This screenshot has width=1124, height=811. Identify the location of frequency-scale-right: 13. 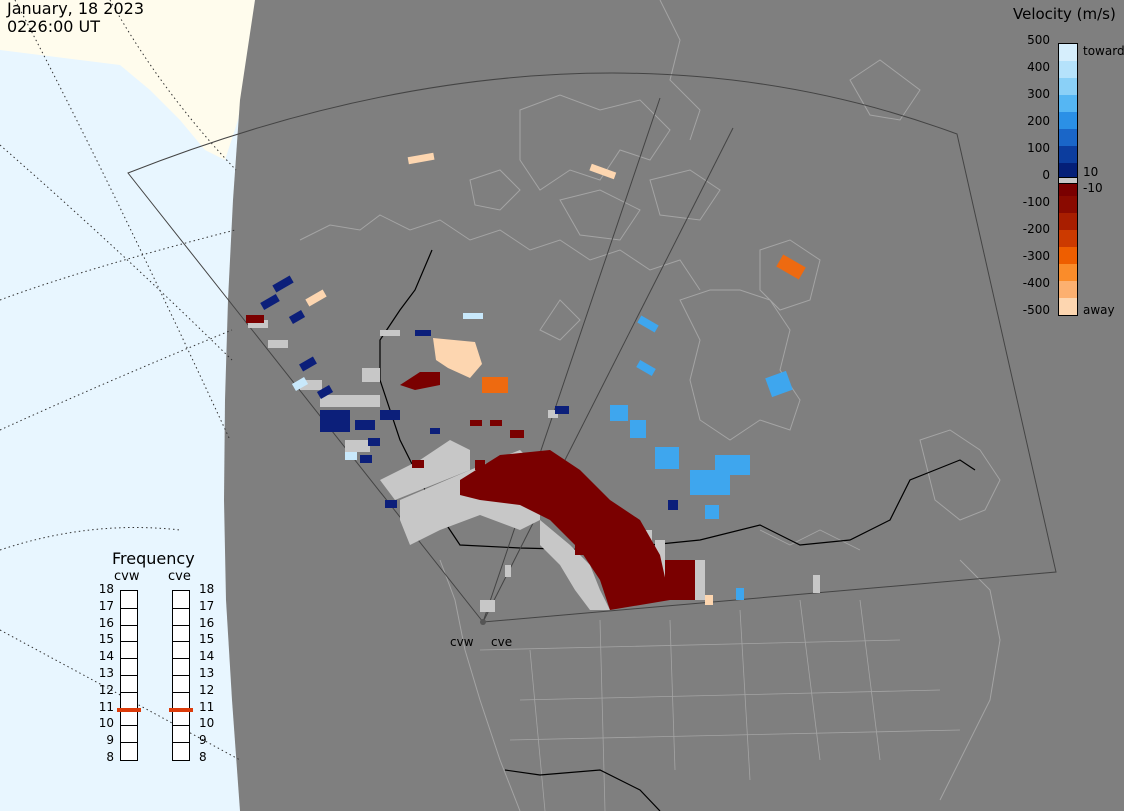
(207, 673).